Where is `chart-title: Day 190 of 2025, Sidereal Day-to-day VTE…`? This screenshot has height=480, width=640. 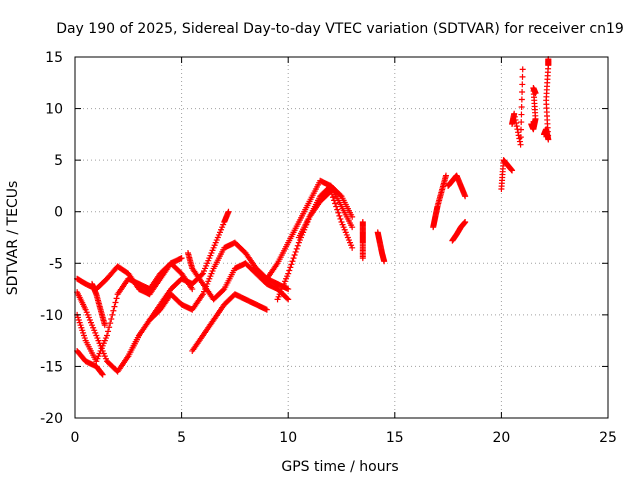
chart-title: Day 190 of 2025, Sidereal Day-to-day VTE… is located at coordinates (340, 29).